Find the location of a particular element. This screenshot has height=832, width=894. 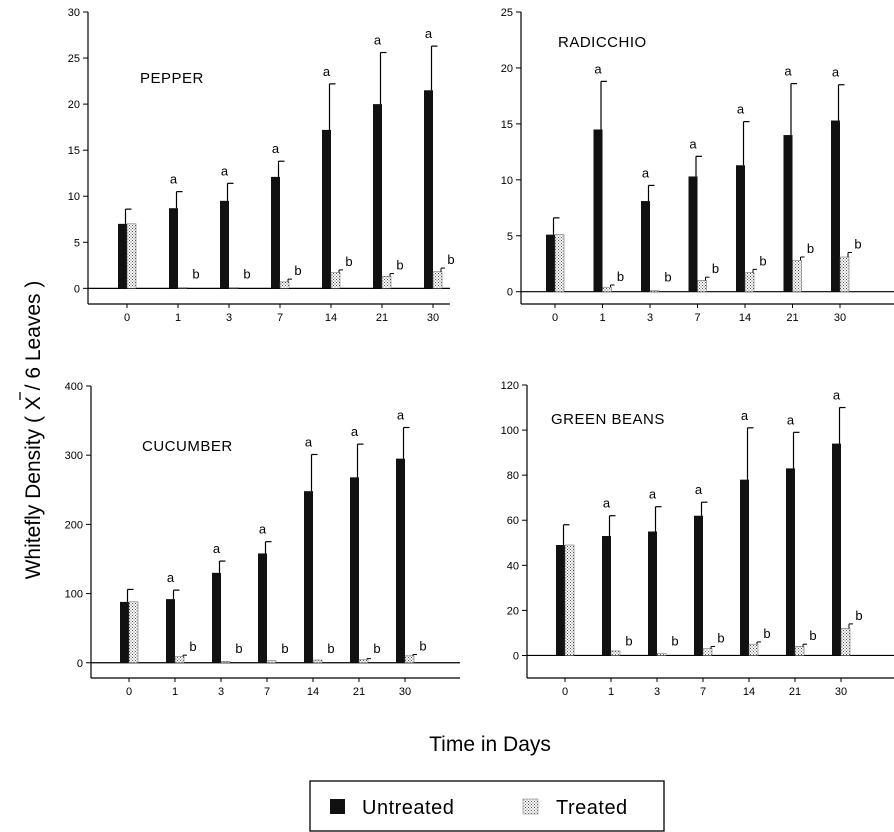

y-tick-label: 15 is located at coordinates (74, 151).